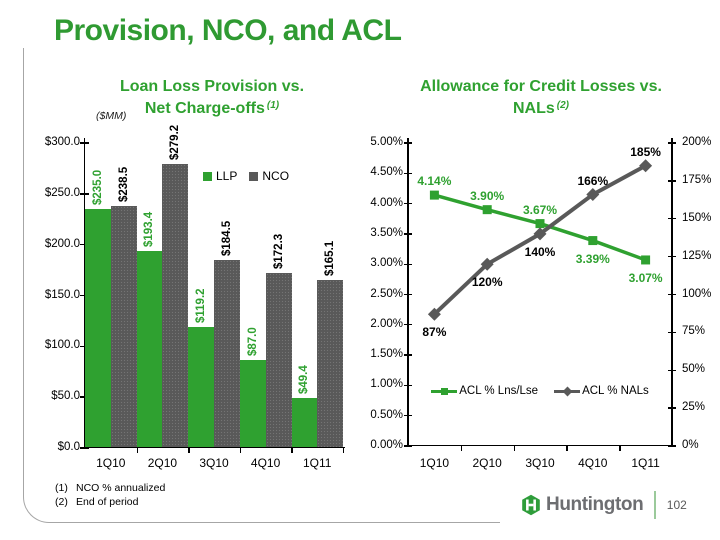 The image size is (720, 540). What do you see at coordinates (220, 176) in the screenshot?
I see `bar-legend-item: LLP` at bounding box center [220, 176].